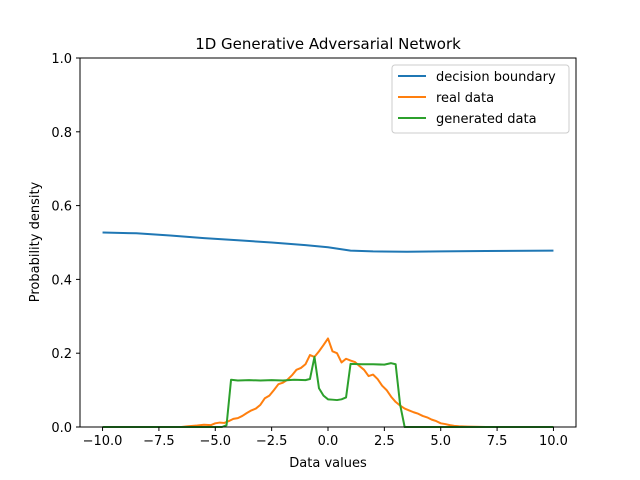 This screenshot has height=480, width=640. I want to click on series-line-real-data, so click(328, 382).